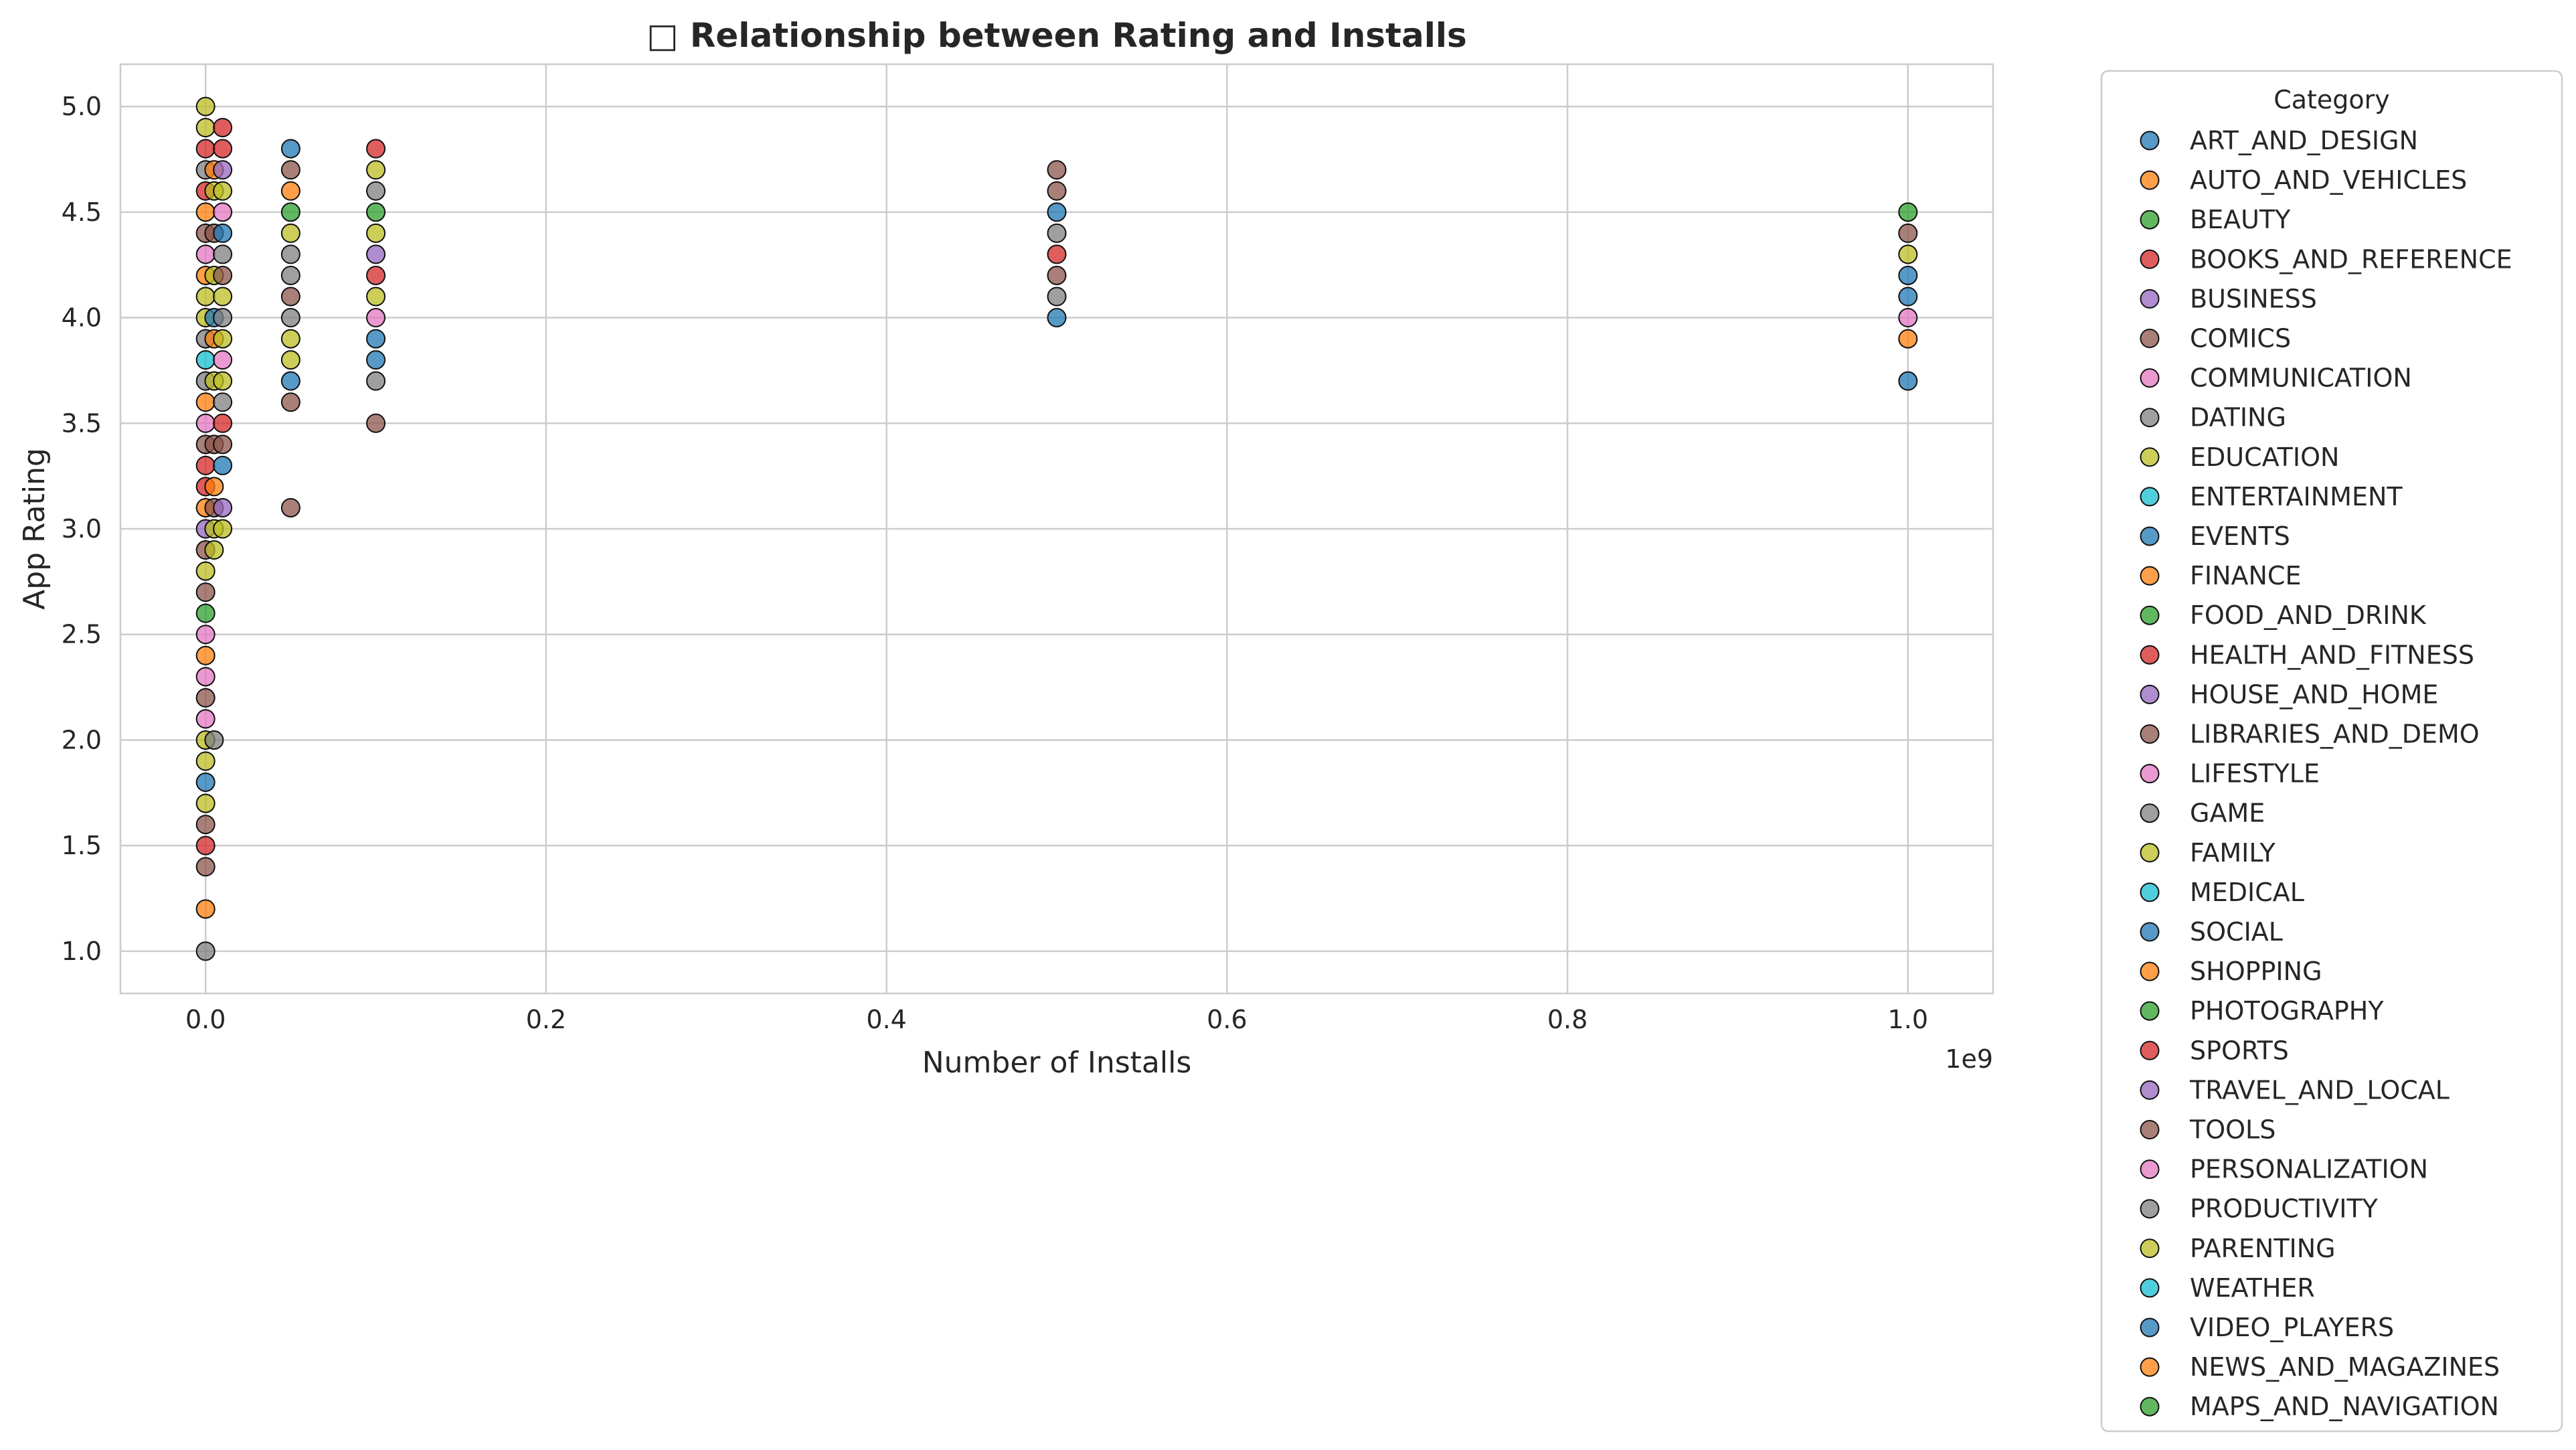 Image resolution: width=2576 pixels, height=1450 pixels. I want to click on legend-label: FAMILY, so click(2233, 853).